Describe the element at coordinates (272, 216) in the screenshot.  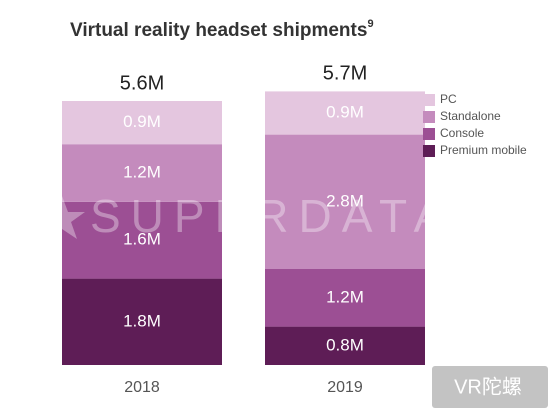
I see `watermark: SUPERDATA` at that location.